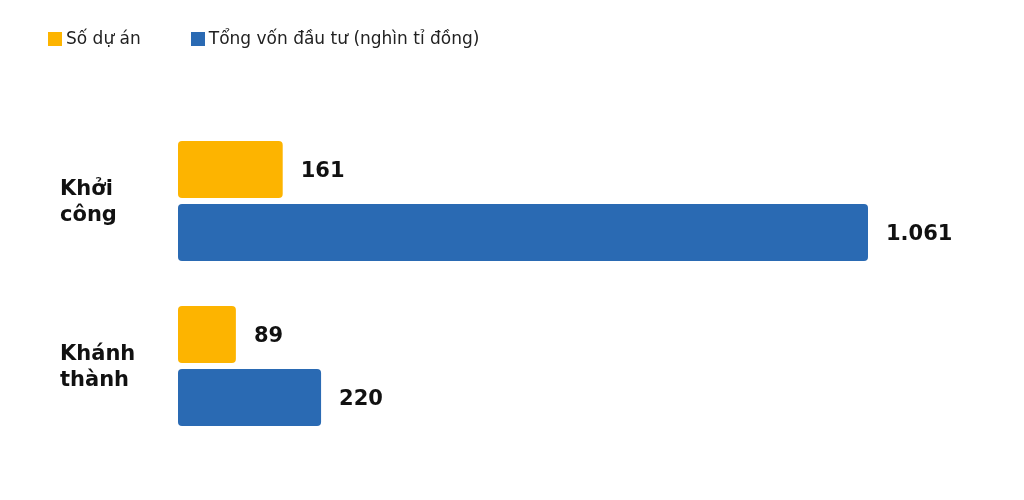  Describe the element at coordinates (322, 169) in the screenshot. I see `data-label: 161` at that location.